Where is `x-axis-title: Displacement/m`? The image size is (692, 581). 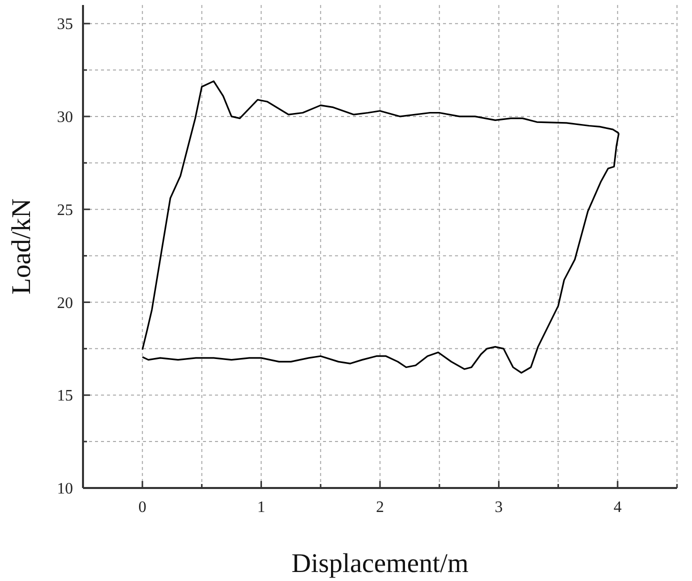 x-axis-title: Displacement/m is located at coordinates (380, 563).